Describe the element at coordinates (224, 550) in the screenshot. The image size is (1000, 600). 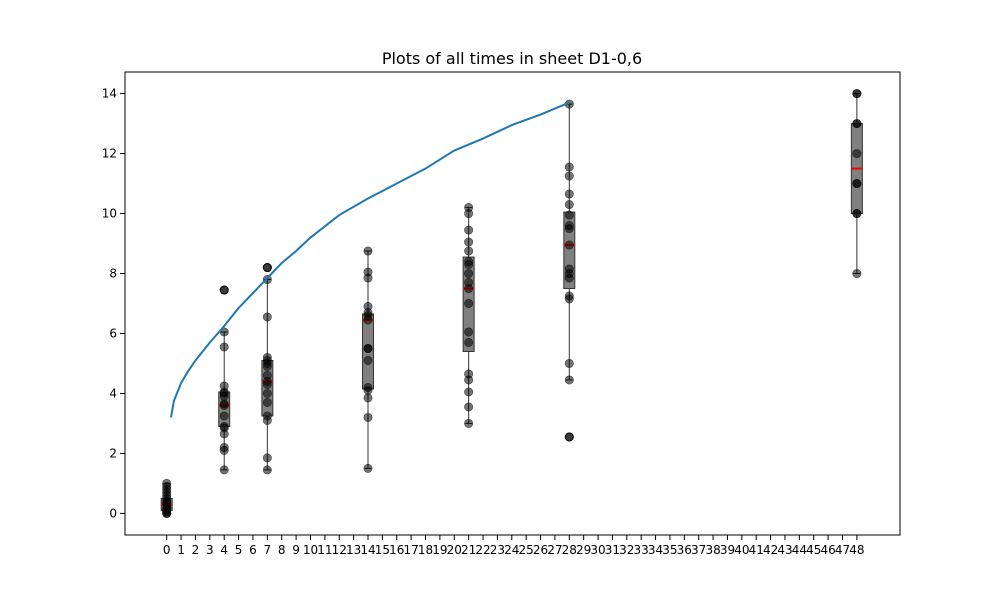
I see `x-tick-label: 4` at that location.